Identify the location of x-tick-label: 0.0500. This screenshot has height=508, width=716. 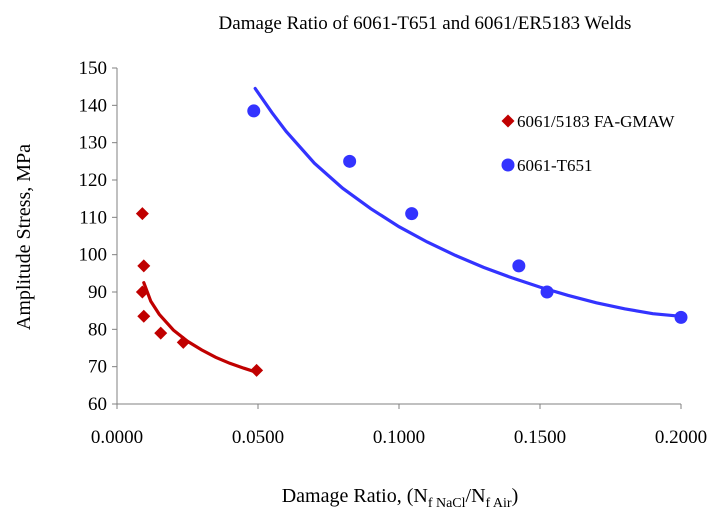
(258, 437).